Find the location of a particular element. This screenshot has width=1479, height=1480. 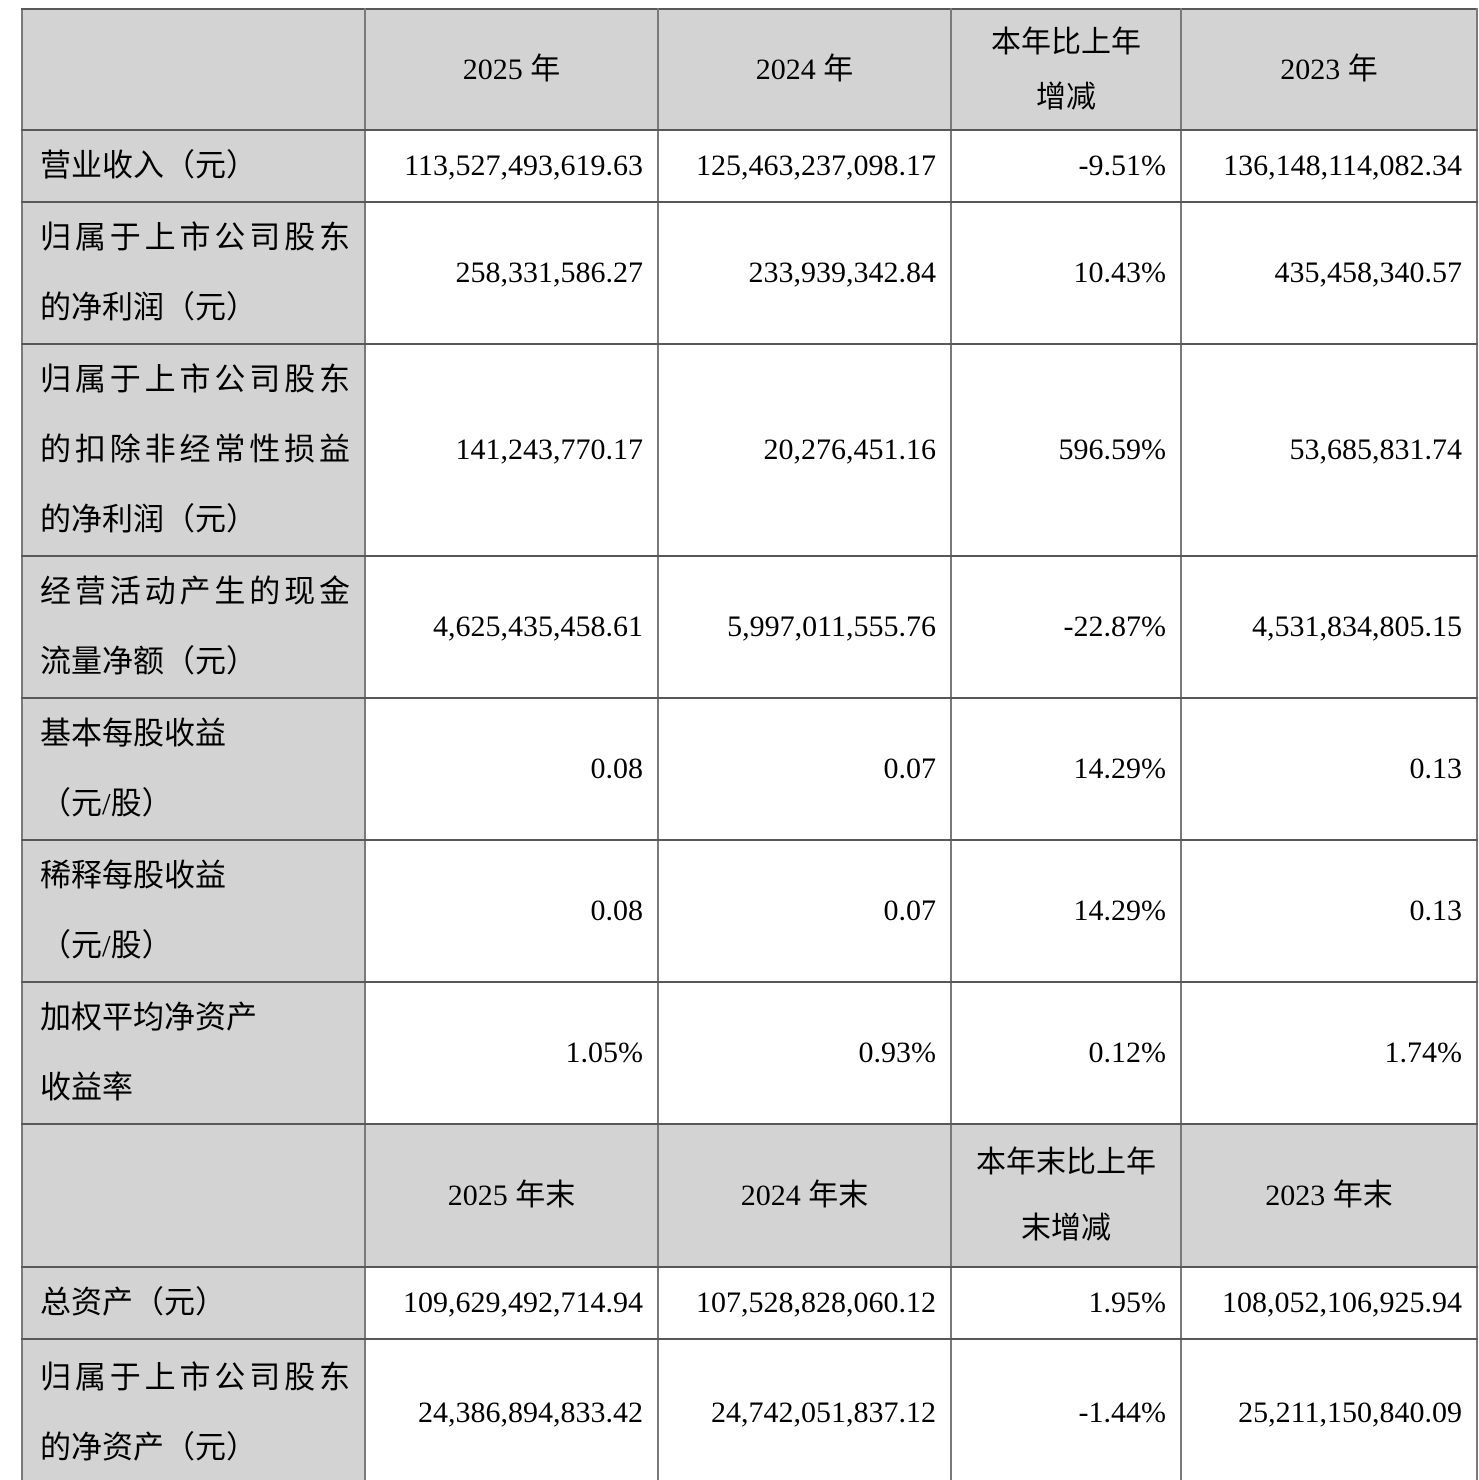

header-label-line2: 末增减 is located at coordinates (1066, 1228).